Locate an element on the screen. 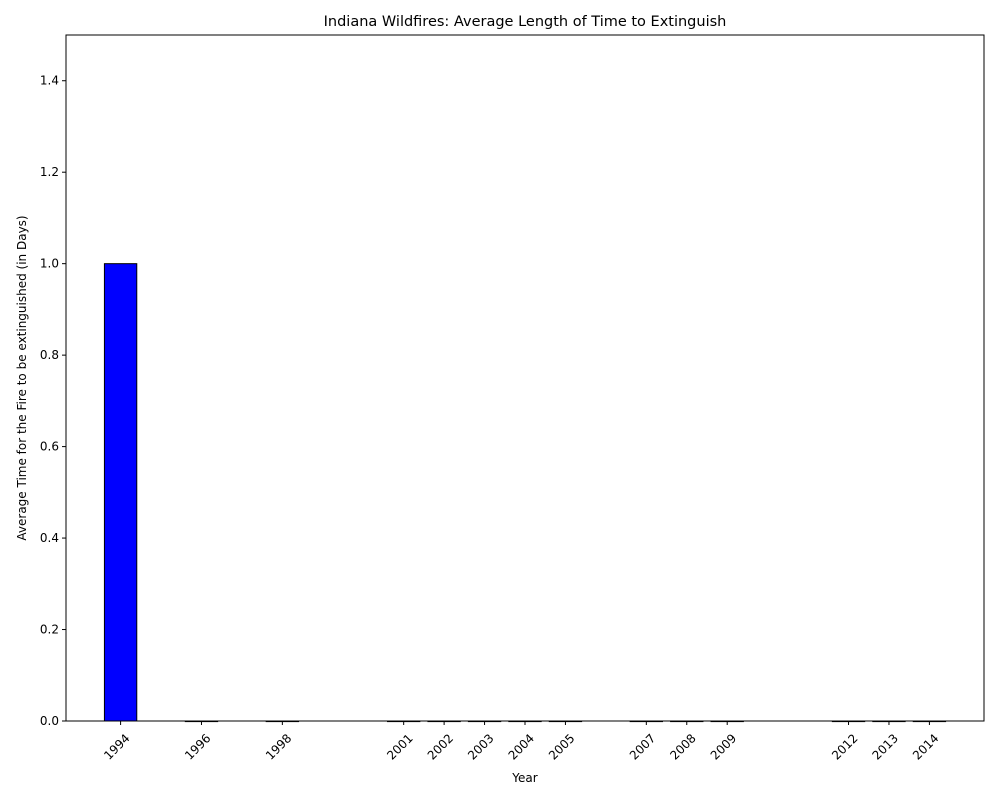 The image size is (1000, 800). y-tick-label: 1.4 is located at coordinates (49, 81).